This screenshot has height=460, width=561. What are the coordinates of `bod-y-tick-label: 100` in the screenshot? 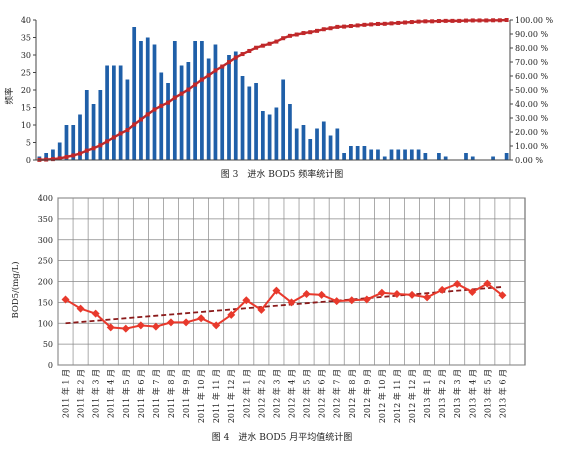 It's located at (45, 323).